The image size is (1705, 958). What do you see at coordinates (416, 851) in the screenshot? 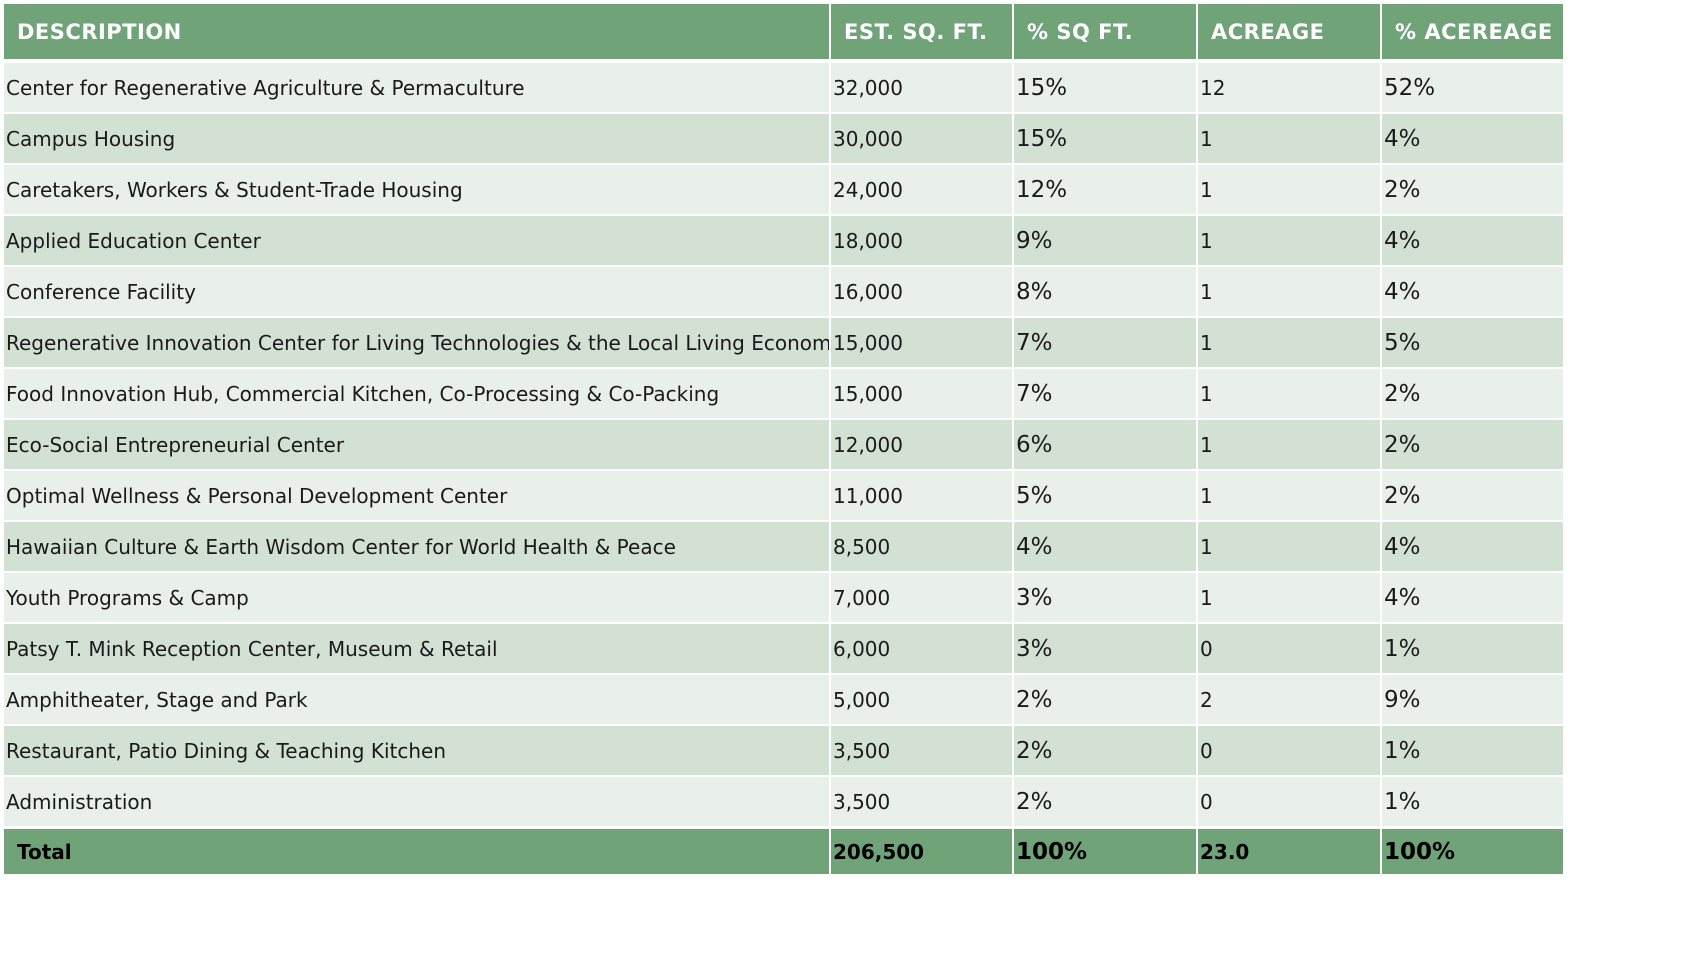
I see `total-label: Total` at bounding box center [416, 851].